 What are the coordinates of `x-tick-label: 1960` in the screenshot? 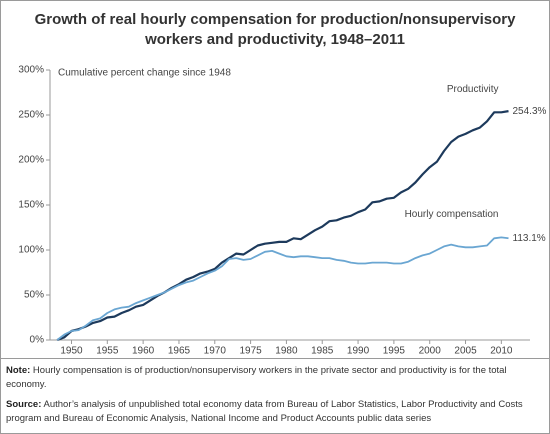 It's located at (143, 351).